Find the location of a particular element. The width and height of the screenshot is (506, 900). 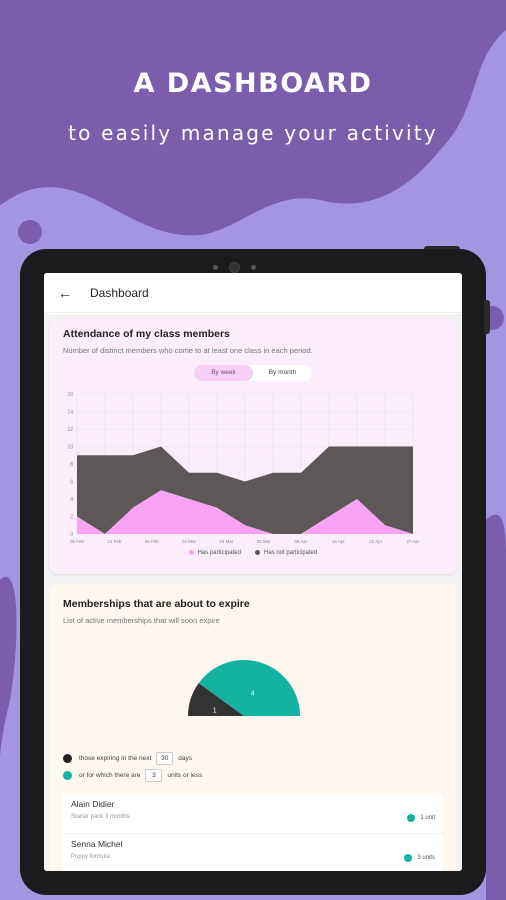

member-plan: Starter pack 3 months is located at coordinates (100, 817).